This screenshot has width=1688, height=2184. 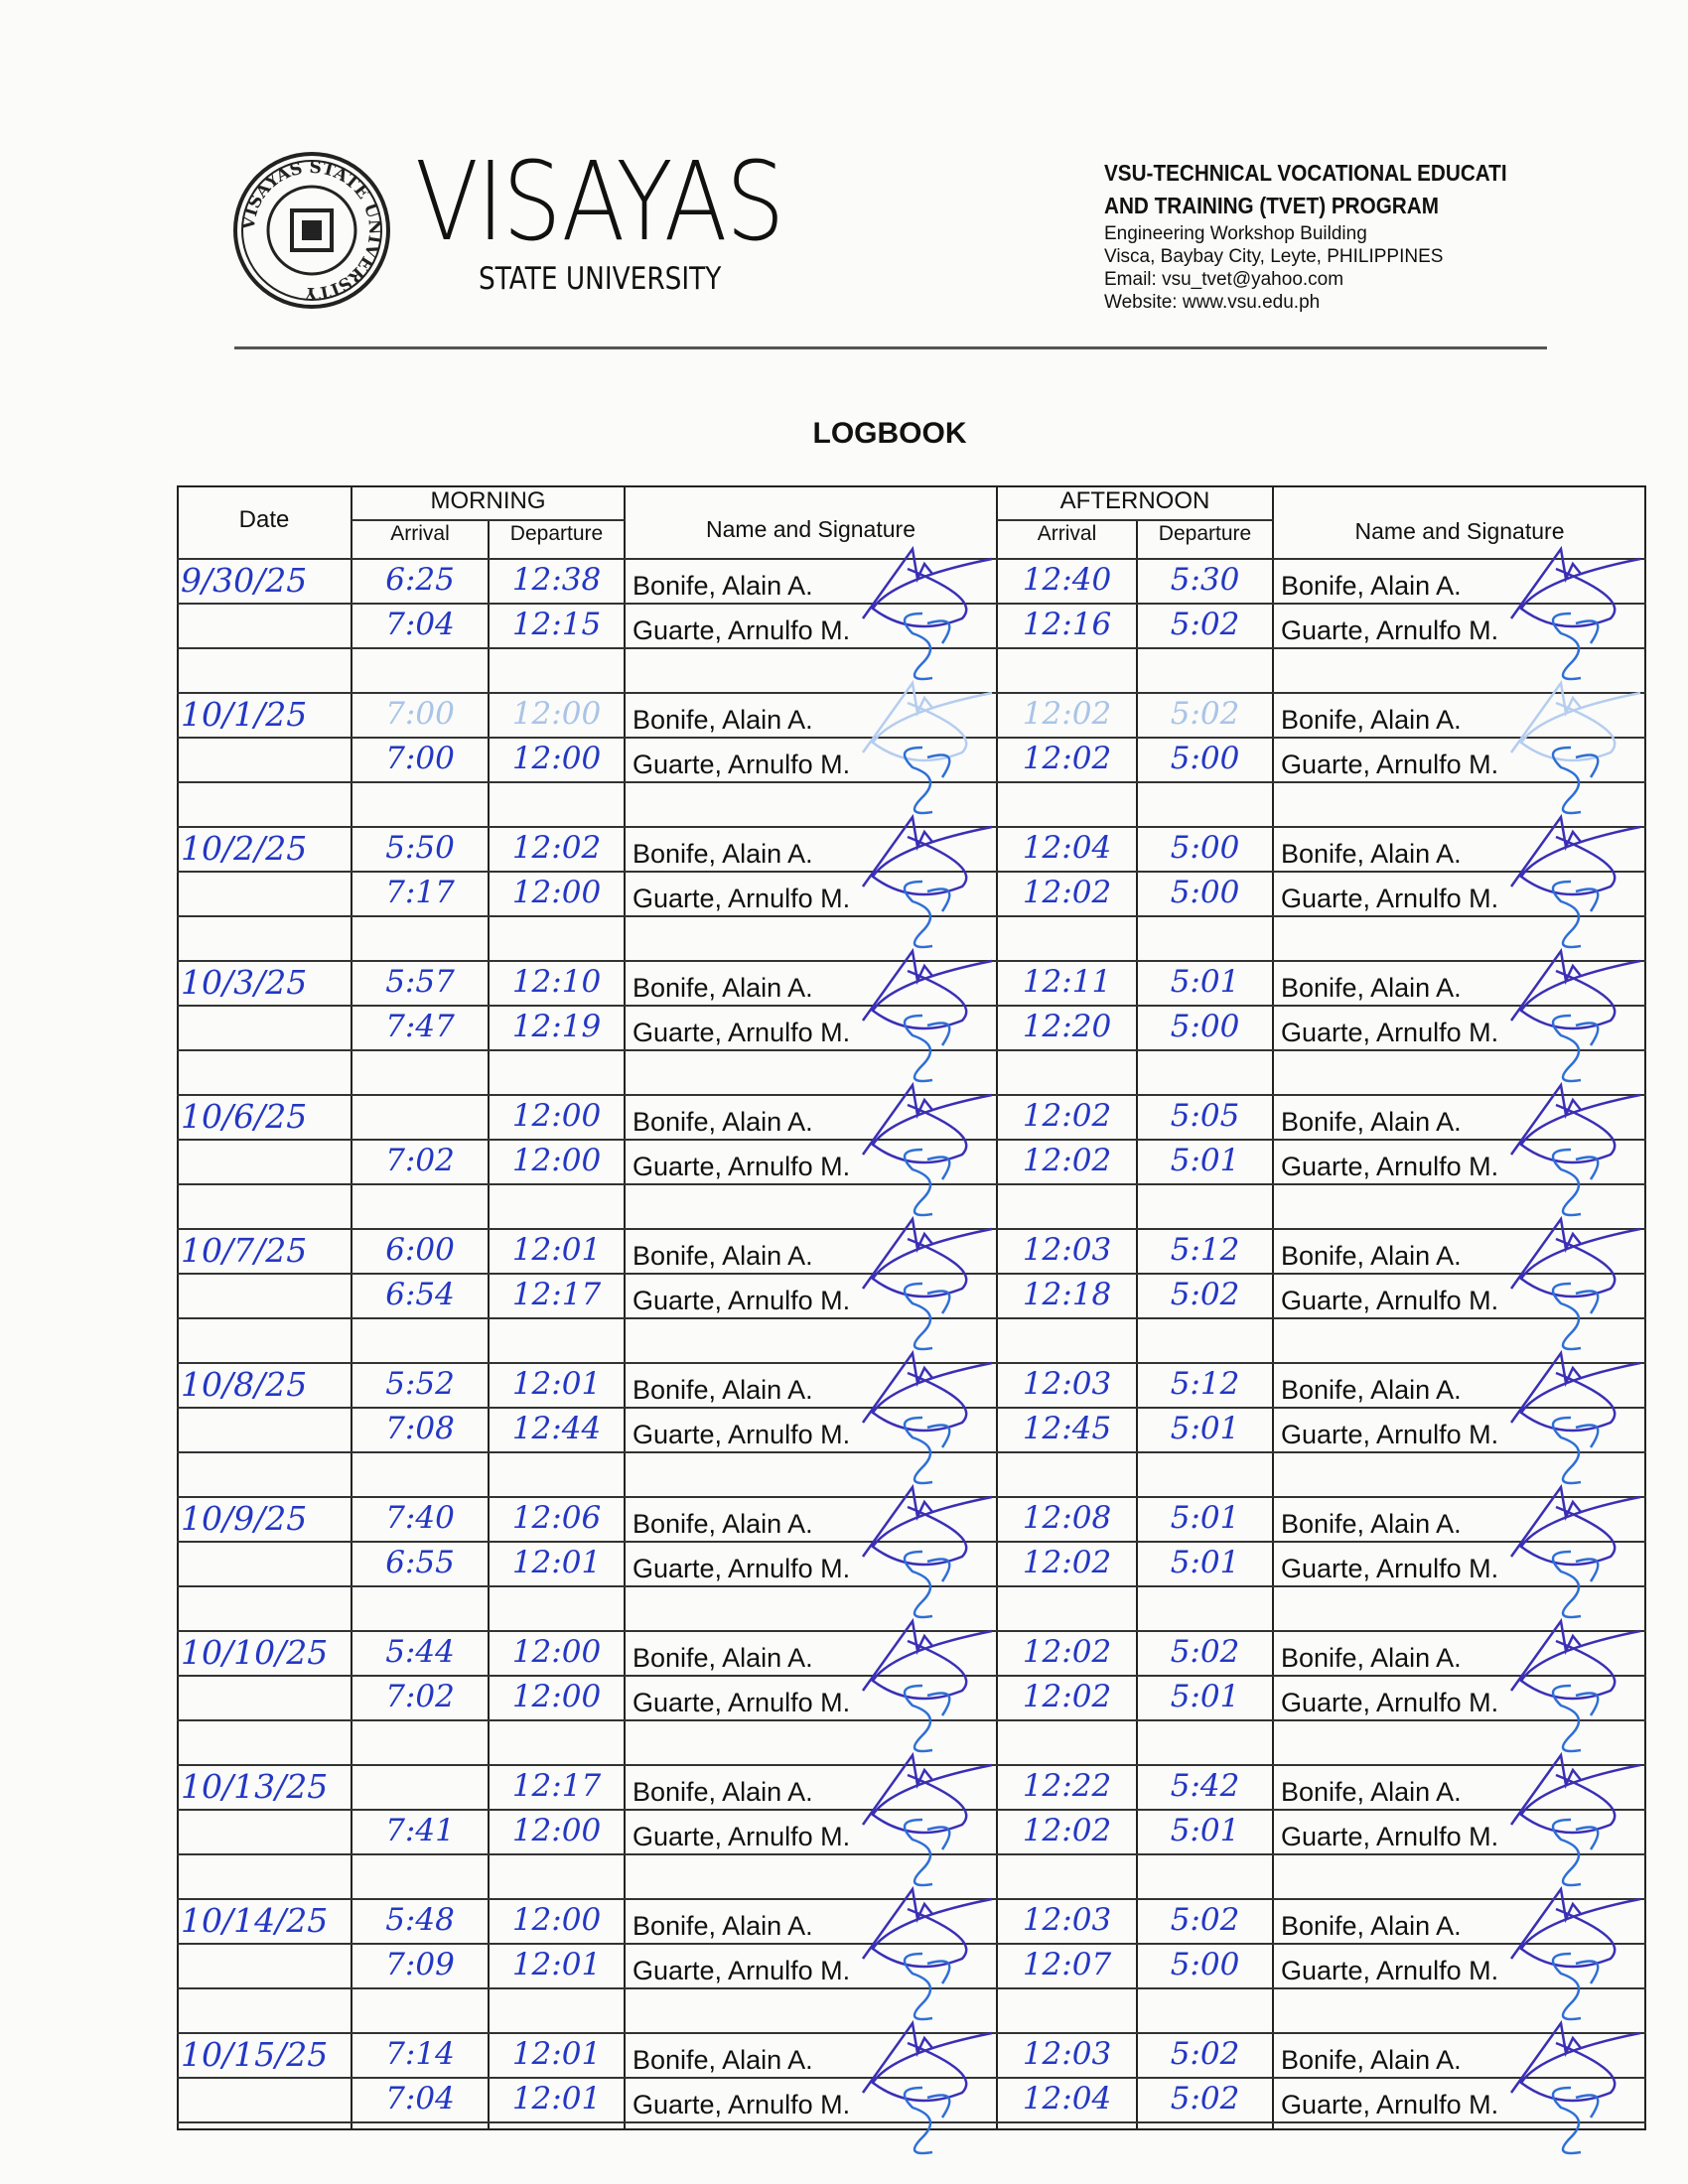 What do you see at coordinates (1205, 1786) in the screenshot?
I see `afternoon-departure-time: 5:42` at bounding box center [1205, 1786].